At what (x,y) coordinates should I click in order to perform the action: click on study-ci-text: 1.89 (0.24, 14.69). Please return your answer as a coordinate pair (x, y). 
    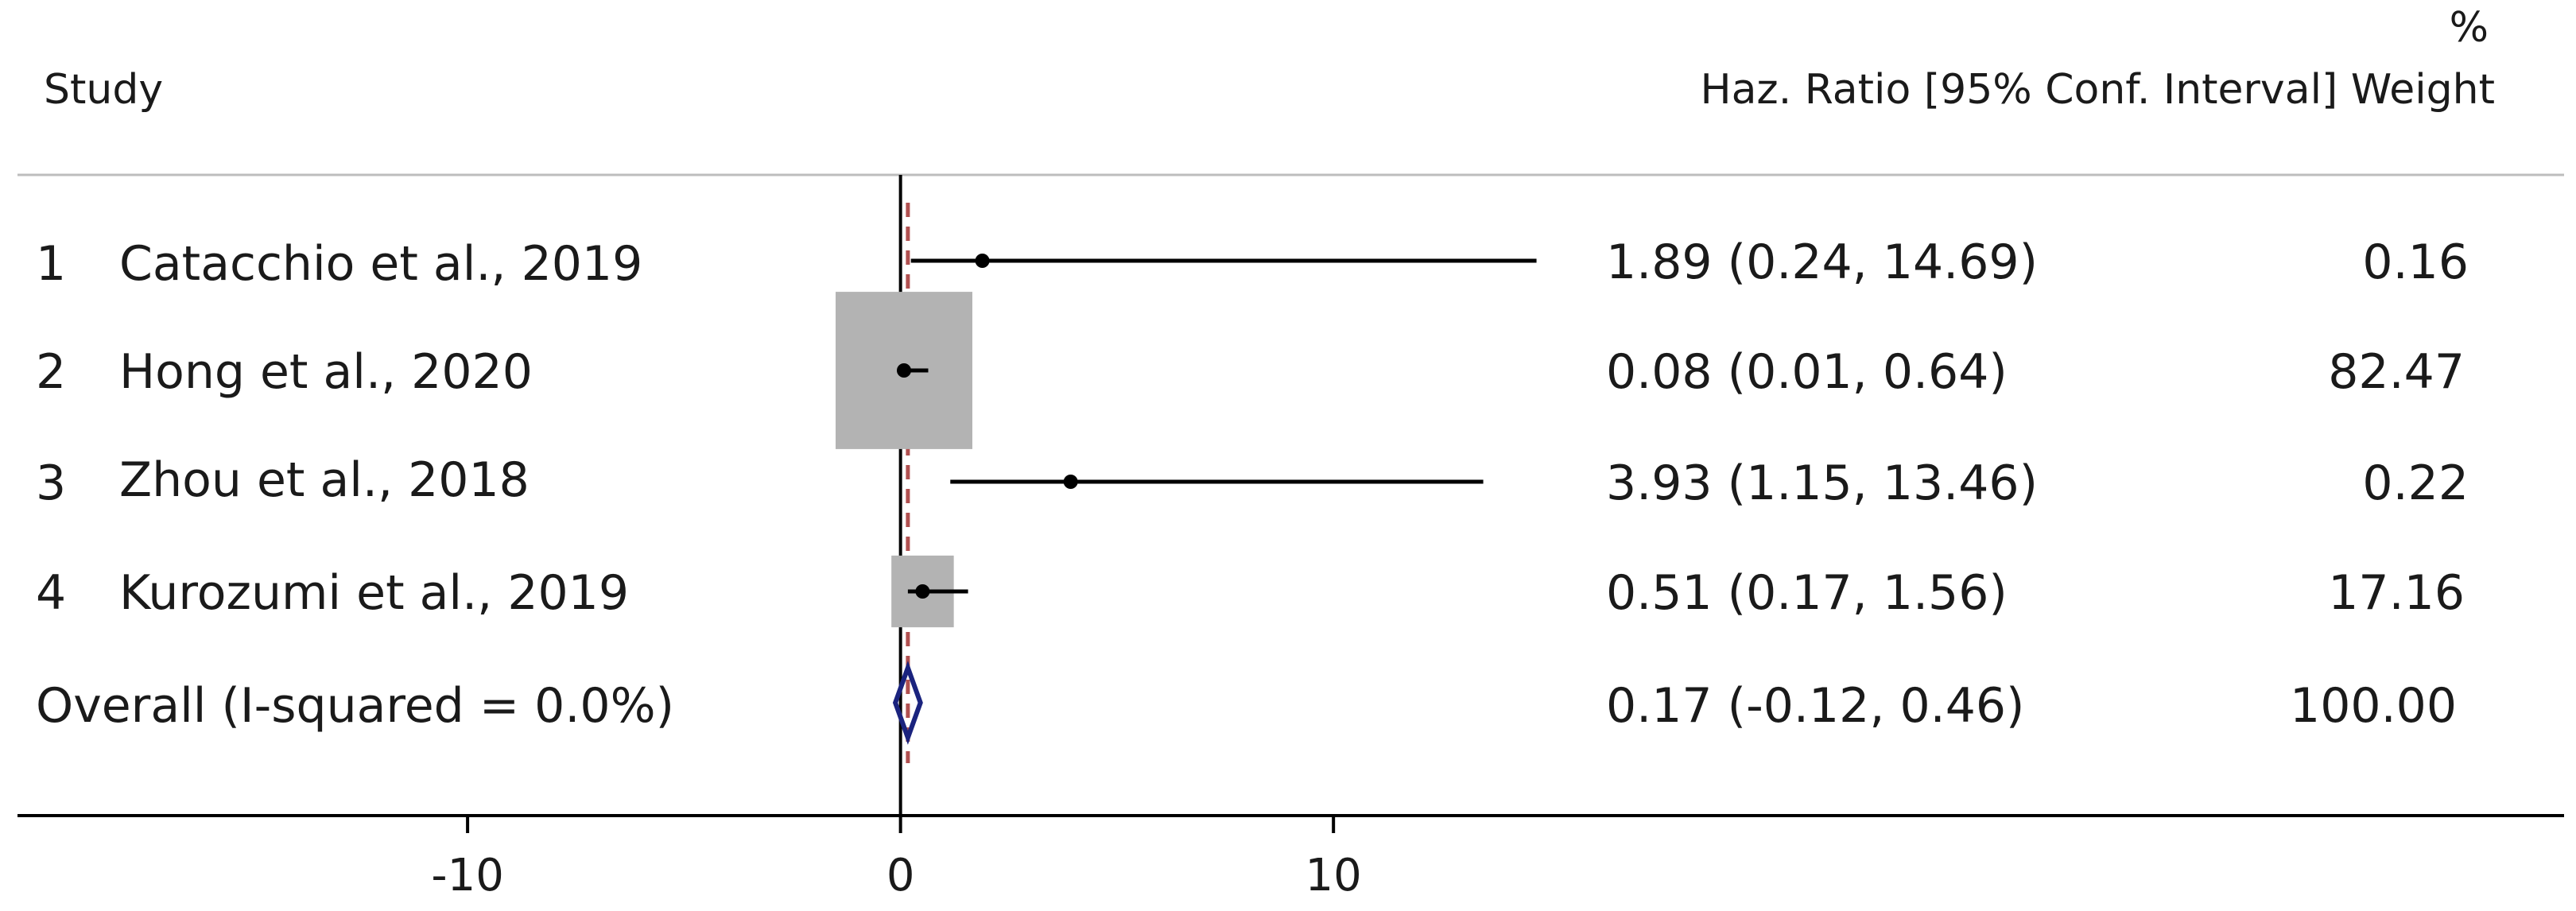
    Looking at the image, I should click on (1822, 262).